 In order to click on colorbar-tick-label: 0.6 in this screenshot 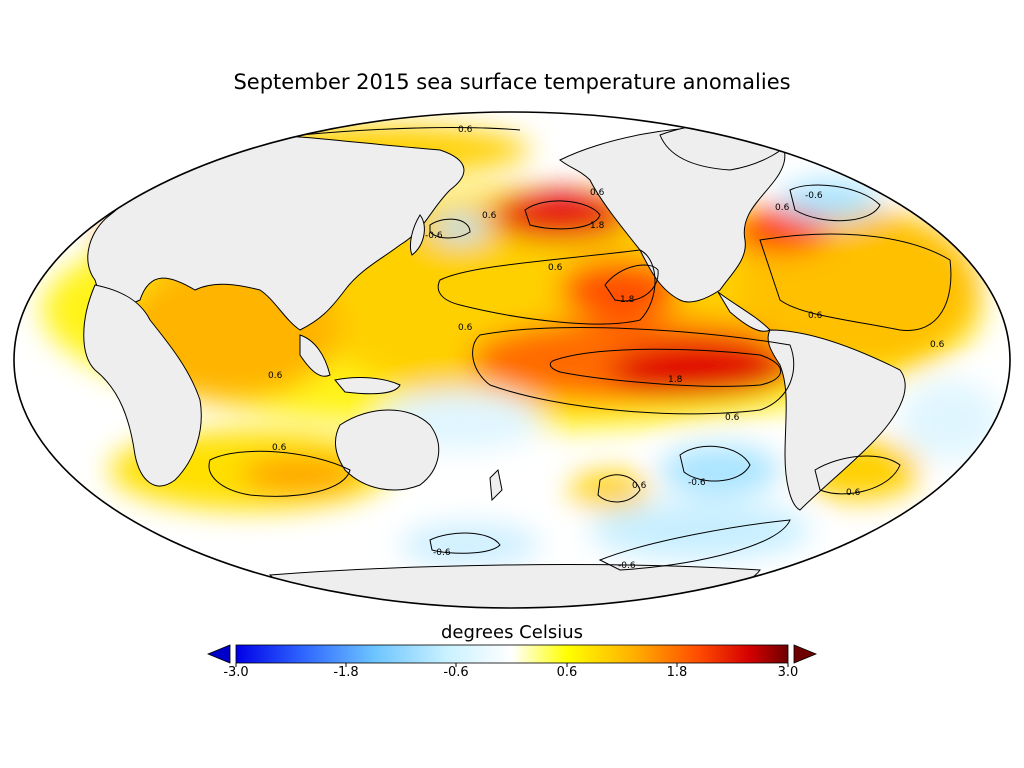, I will do `click(567, 672)`.